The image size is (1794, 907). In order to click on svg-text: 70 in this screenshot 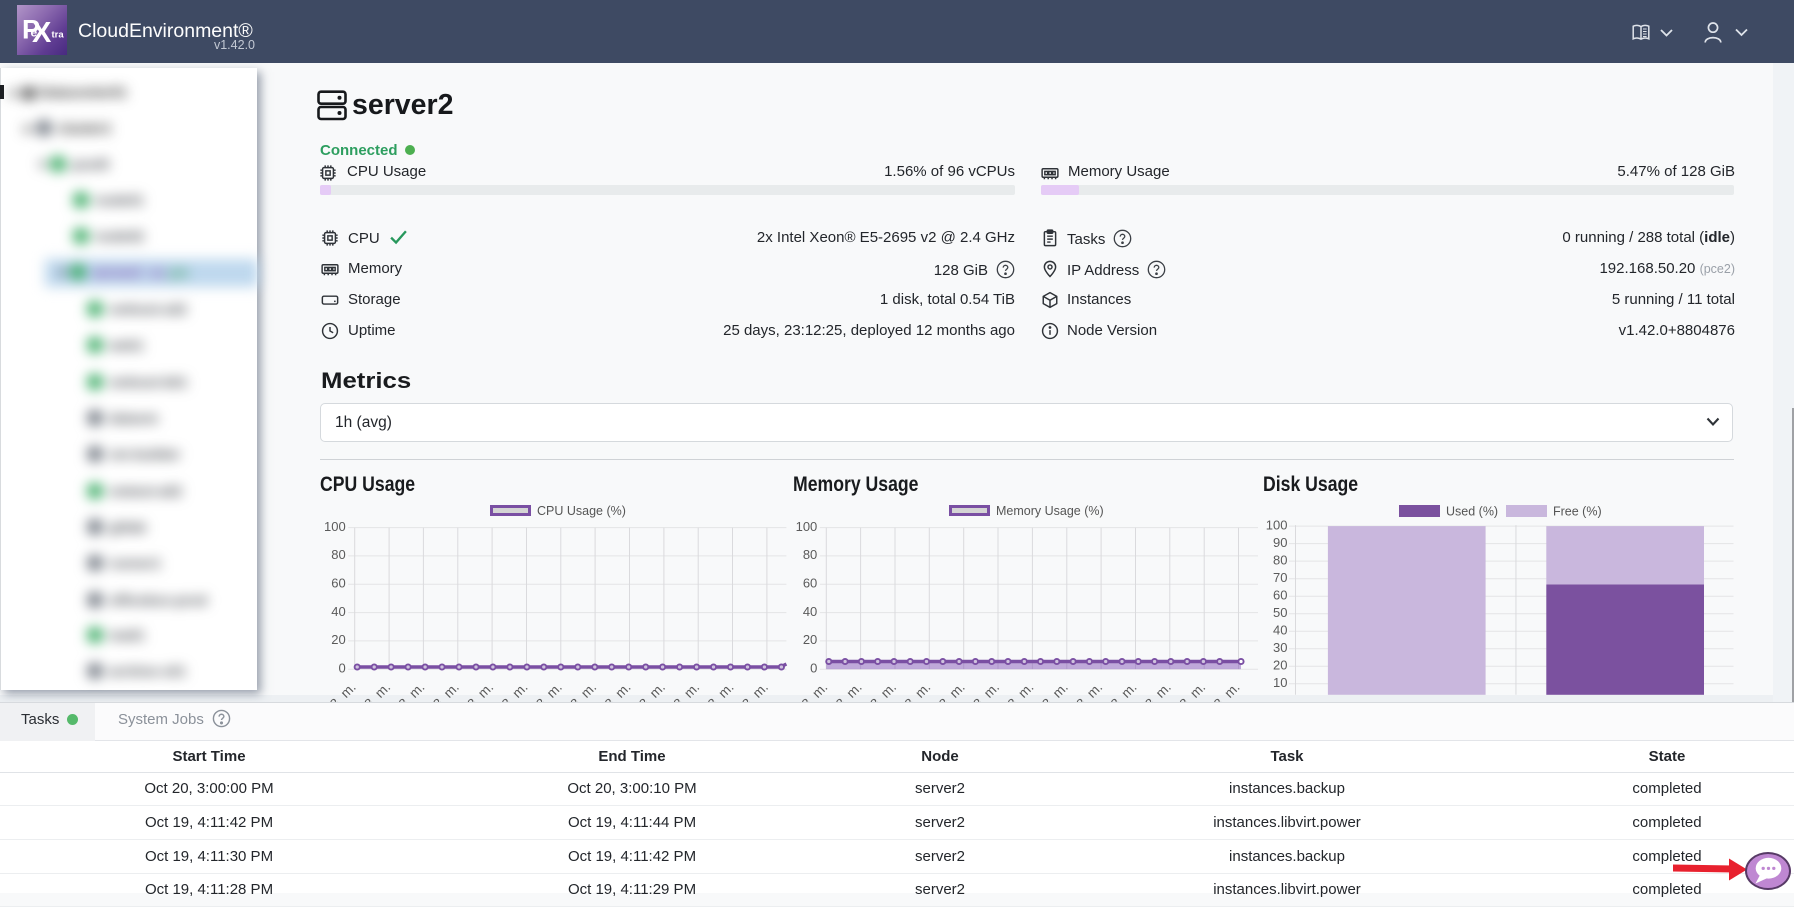, I will do `click(1280, 577)`.